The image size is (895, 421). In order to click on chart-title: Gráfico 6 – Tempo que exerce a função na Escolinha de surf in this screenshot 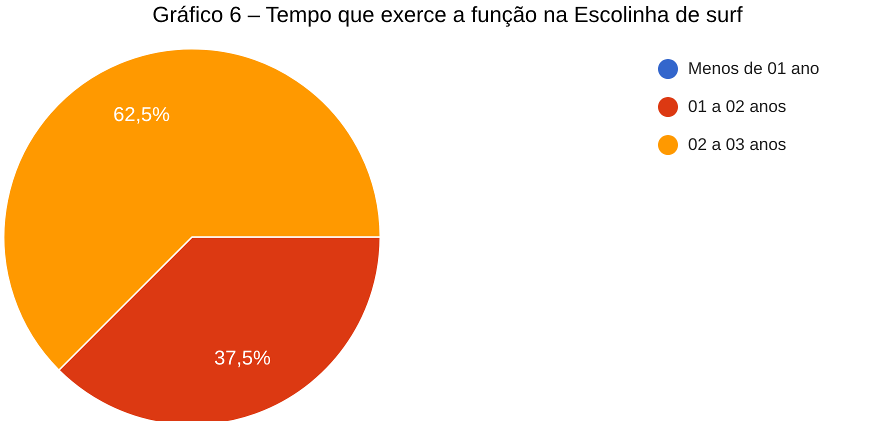, I will do `click(447, 15)`.